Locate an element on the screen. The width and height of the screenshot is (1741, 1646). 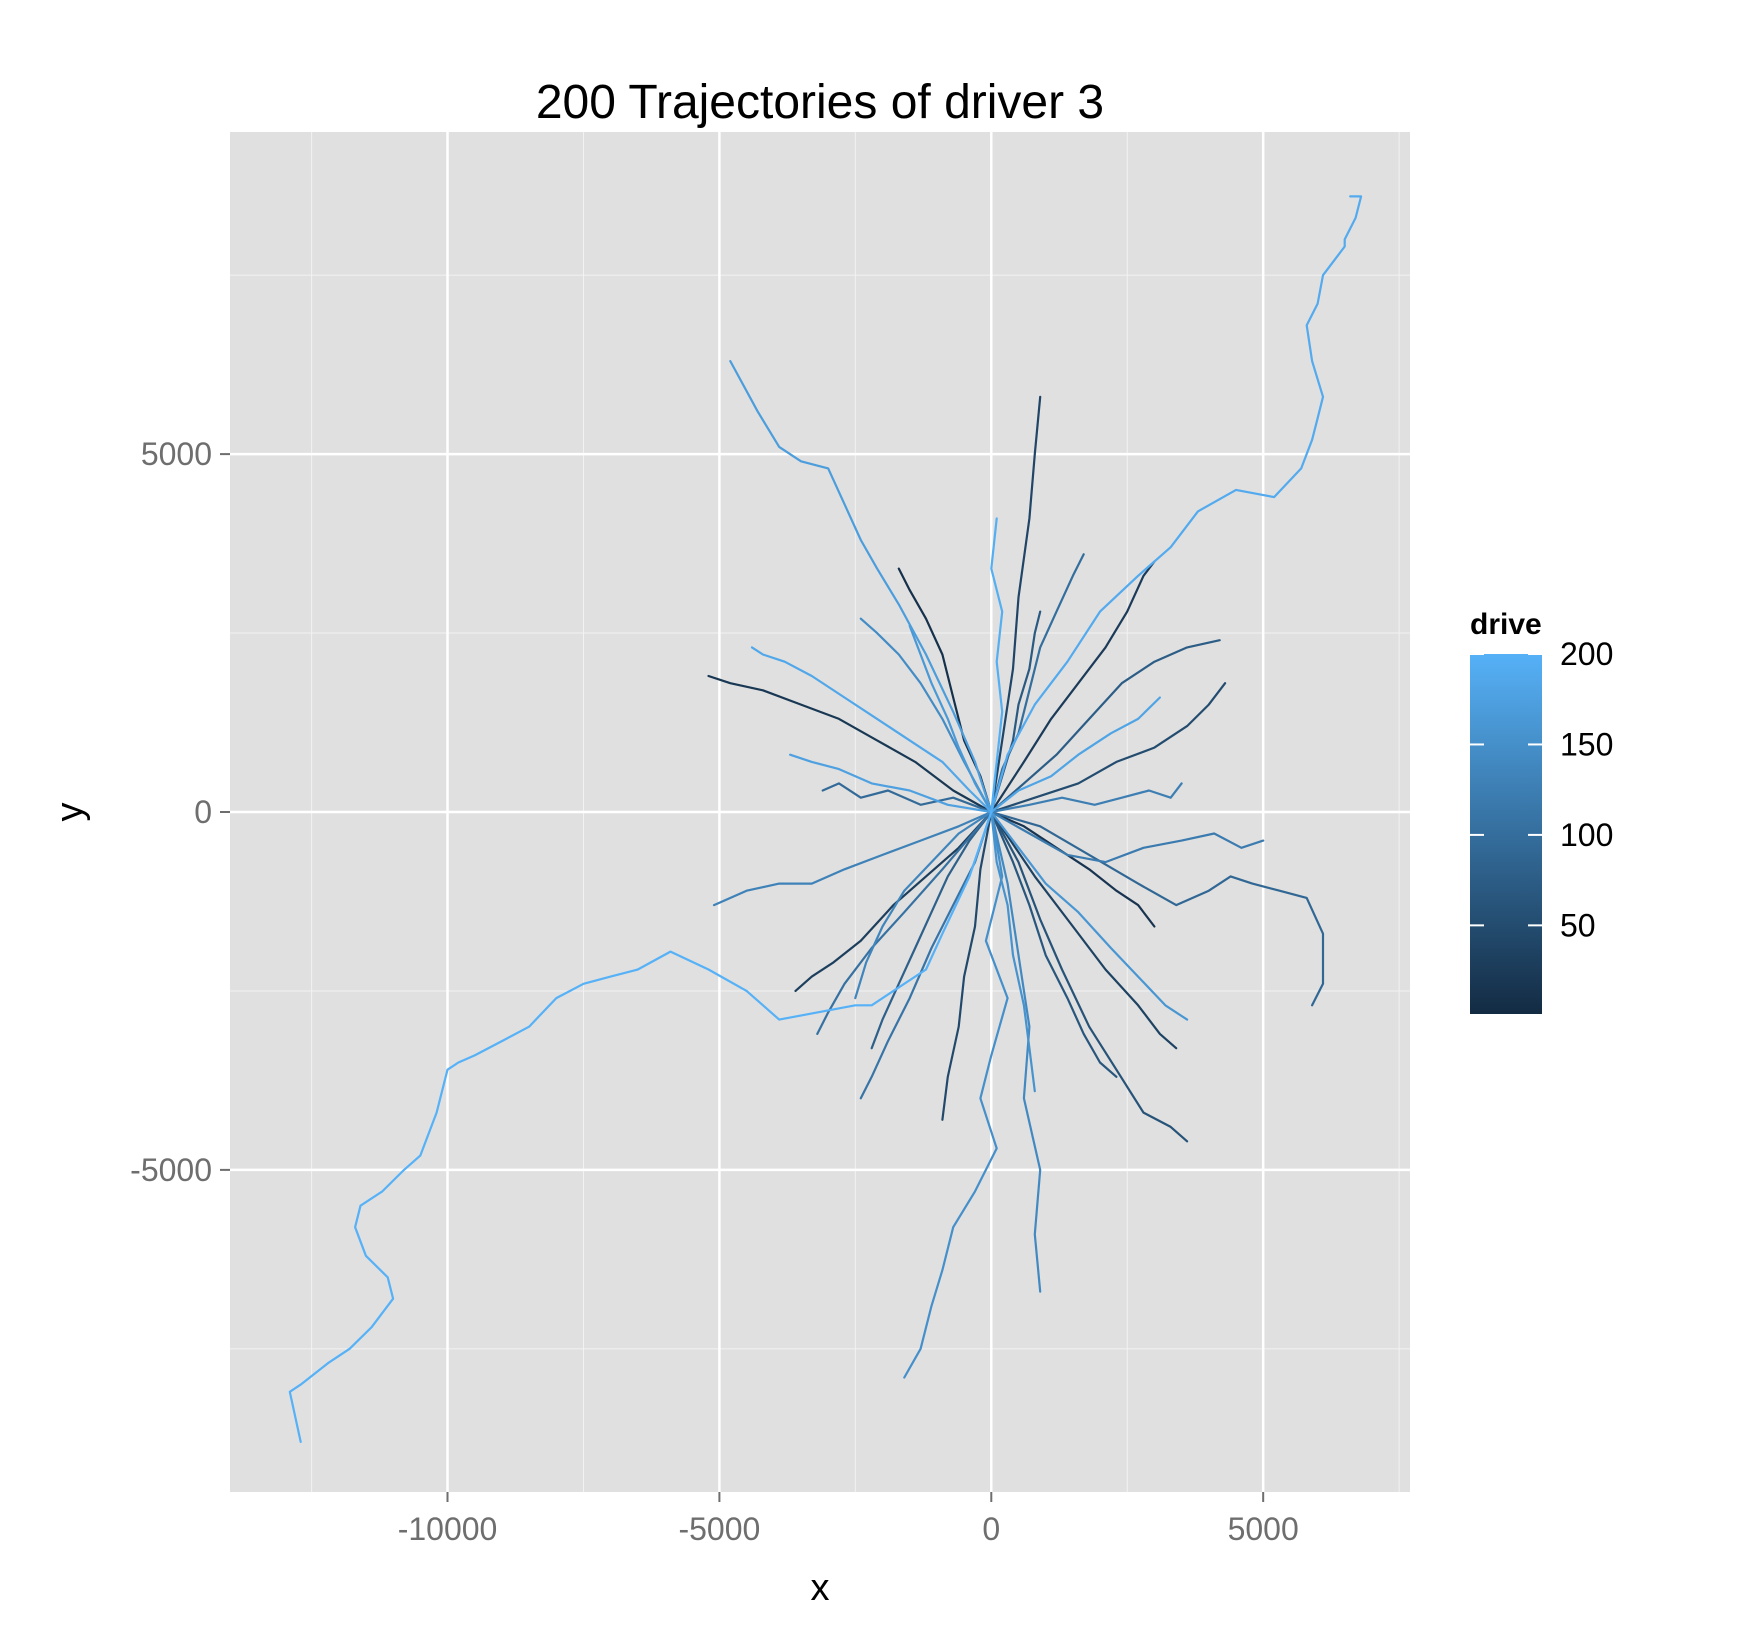
legend-title: drive is located at coordinates (1506, 624).